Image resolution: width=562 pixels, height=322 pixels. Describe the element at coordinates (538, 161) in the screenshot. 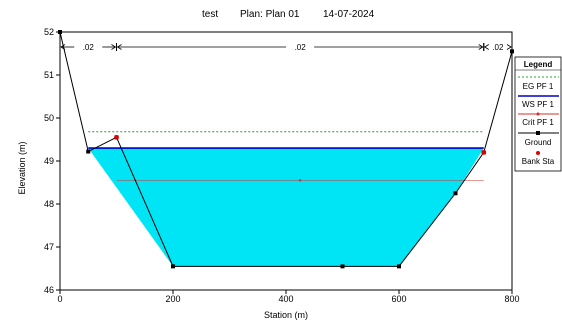

I see `legend-item-bank: Bank Sta` at that location.